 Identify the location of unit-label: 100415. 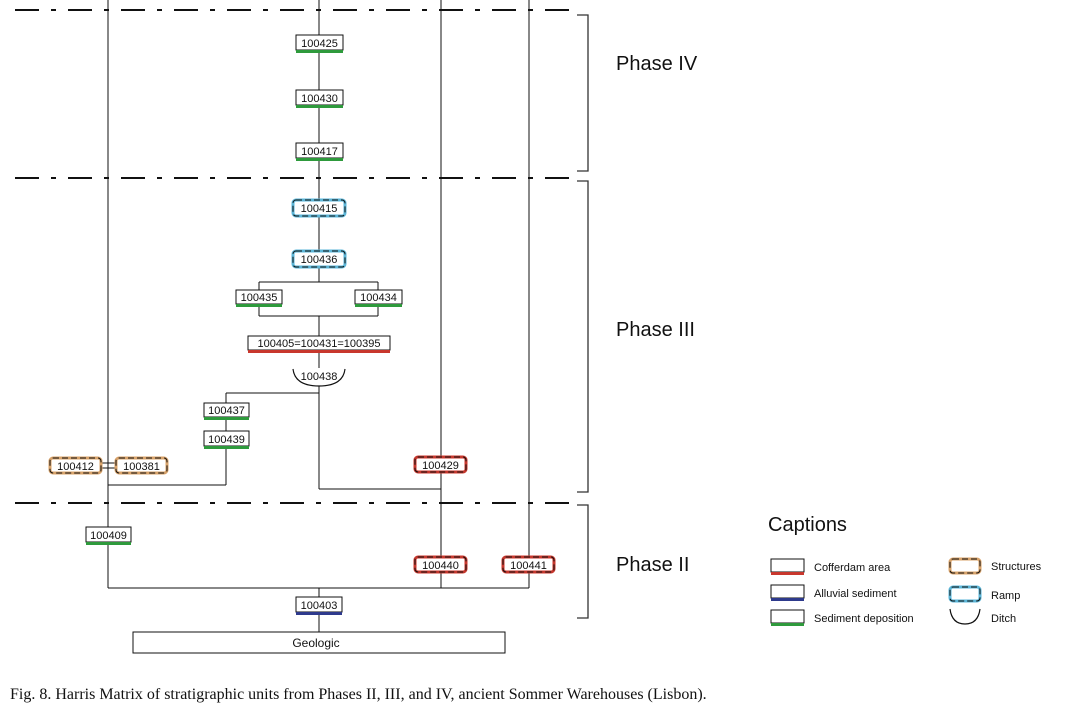
(319, 209).